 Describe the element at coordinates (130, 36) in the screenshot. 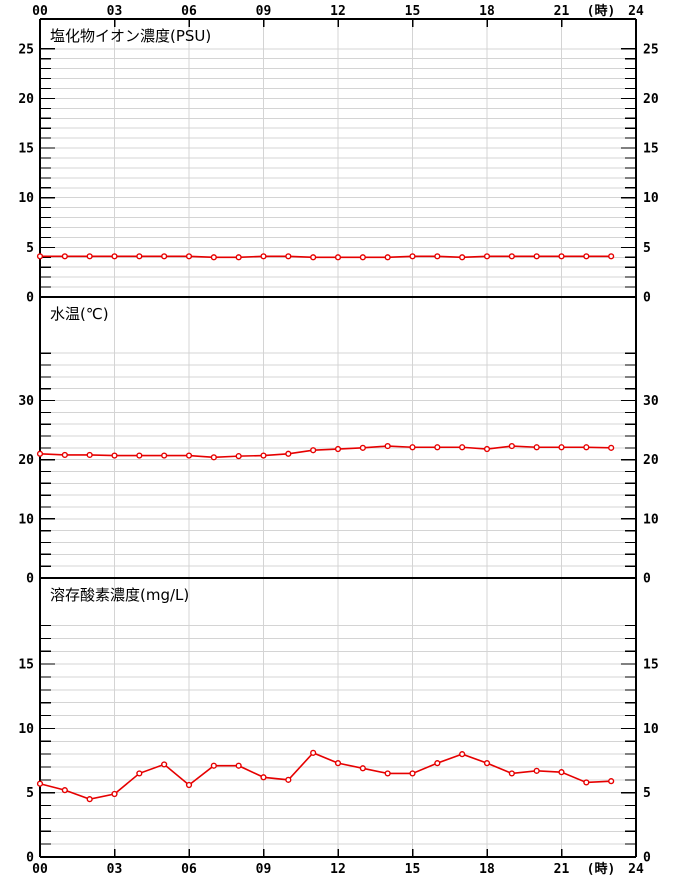

I see `panel-title: 塩化物イオン濃度(PSU)` at that location.